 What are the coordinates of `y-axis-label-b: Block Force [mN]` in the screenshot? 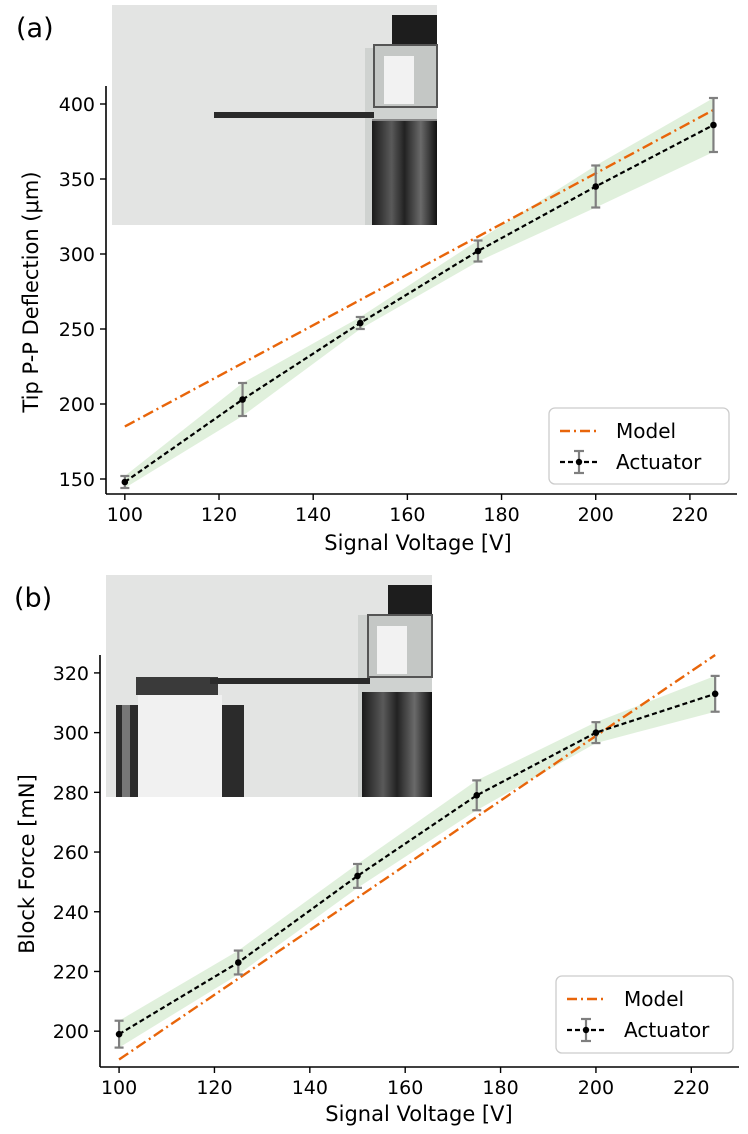 It's located at (27, 864).